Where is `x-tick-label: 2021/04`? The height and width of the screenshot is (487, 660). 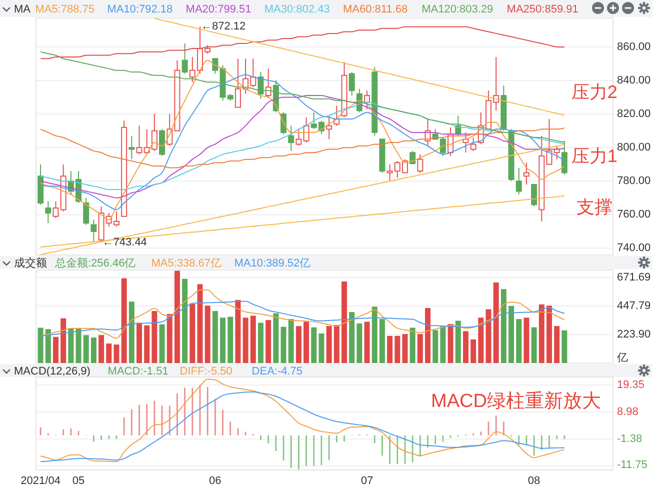 x-tick-label: 2021/04 is located at coordinates (40, 480).